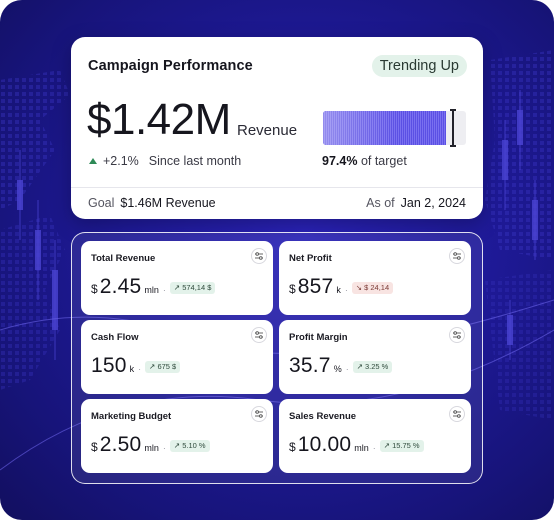  I want to click on target-marker, so click(453, 128).